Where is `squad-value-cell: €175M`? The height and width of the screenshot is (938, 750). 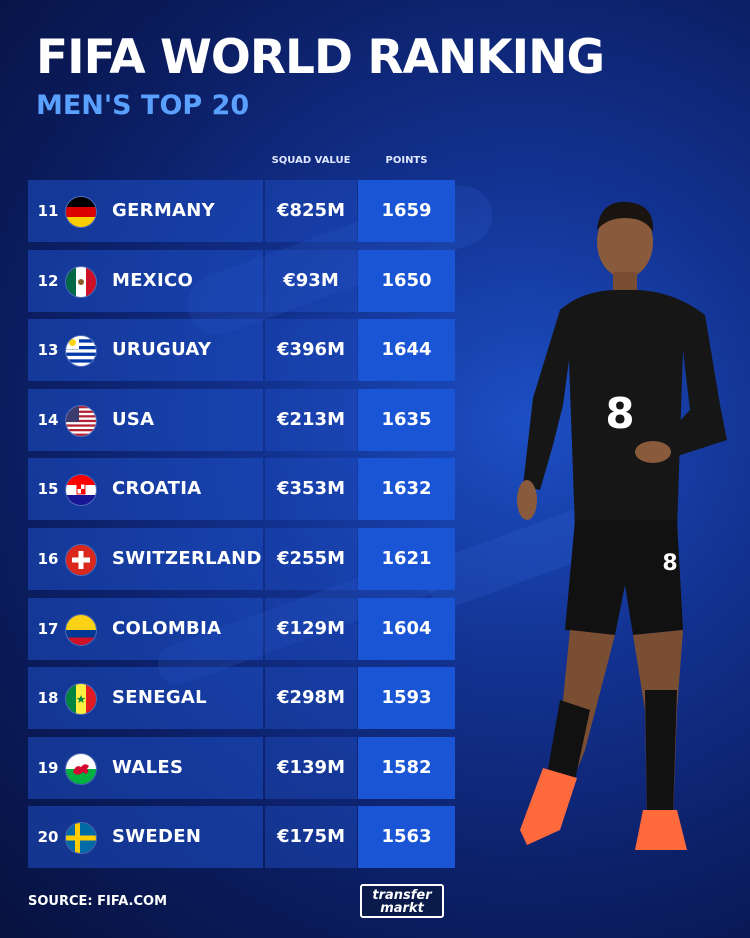 squad-value-cell: €175M is located at coordinates (311, 837).